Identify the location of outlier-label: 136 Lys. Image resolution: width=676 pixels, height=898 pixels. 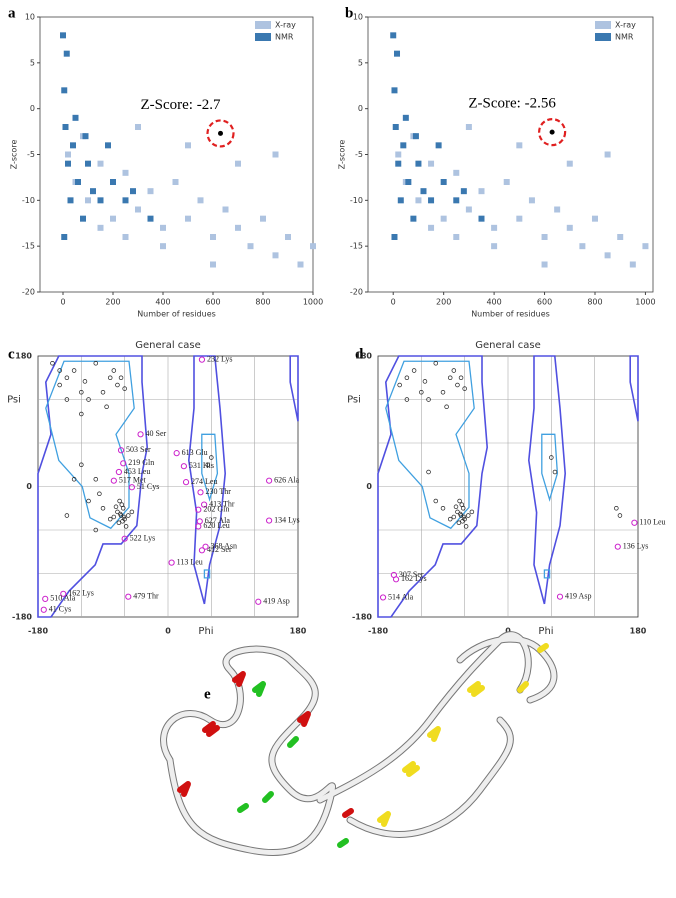
(636, 546).